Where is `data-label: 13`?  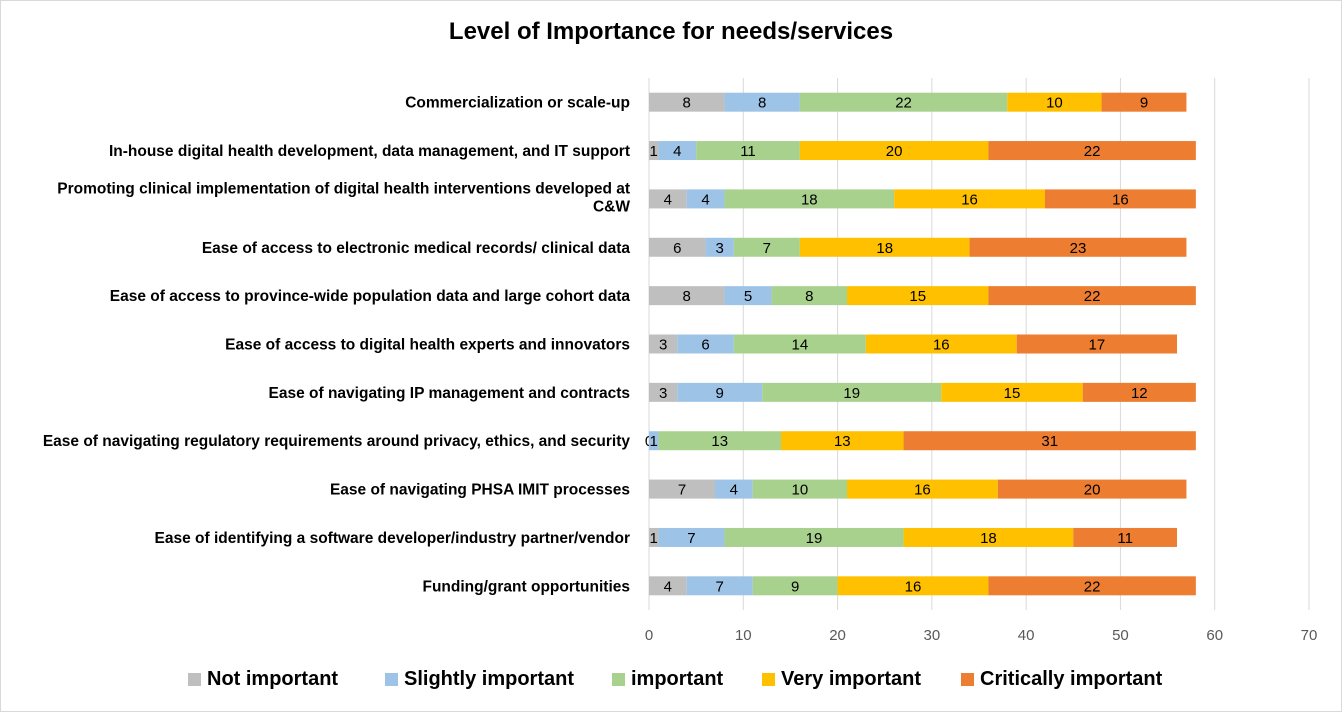 data-label: 13 is located at coordinates (719, 441).